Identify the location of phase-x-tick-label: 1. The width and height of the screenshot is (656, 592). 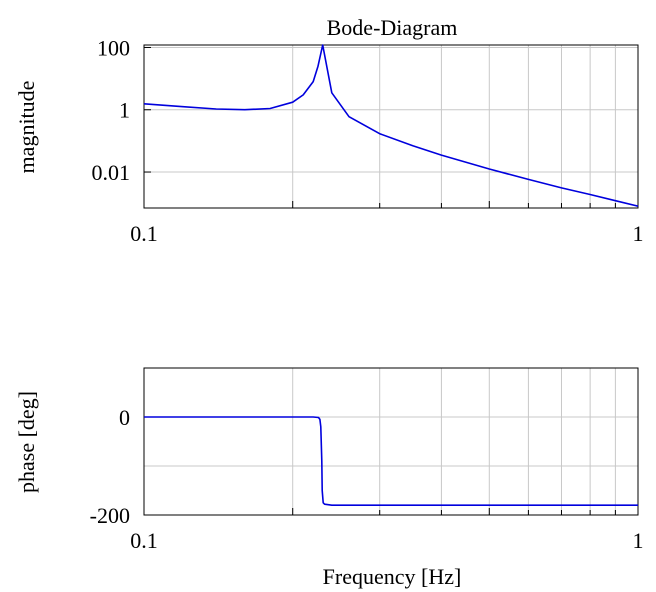
(638, 540).